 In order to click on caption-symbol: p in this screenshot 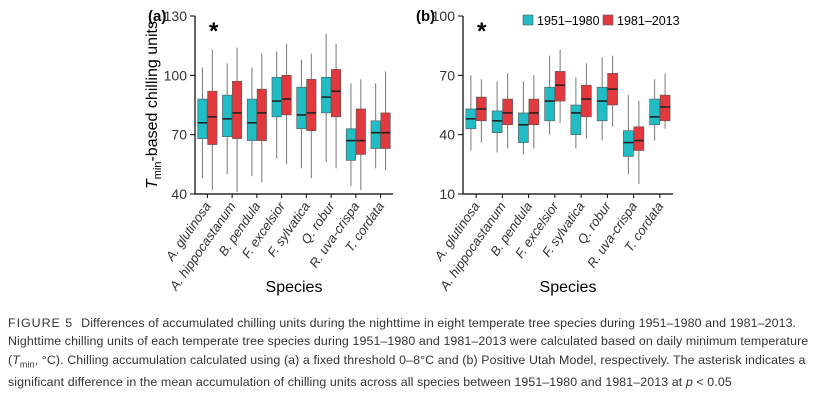, I will do `click(689, 382)`.